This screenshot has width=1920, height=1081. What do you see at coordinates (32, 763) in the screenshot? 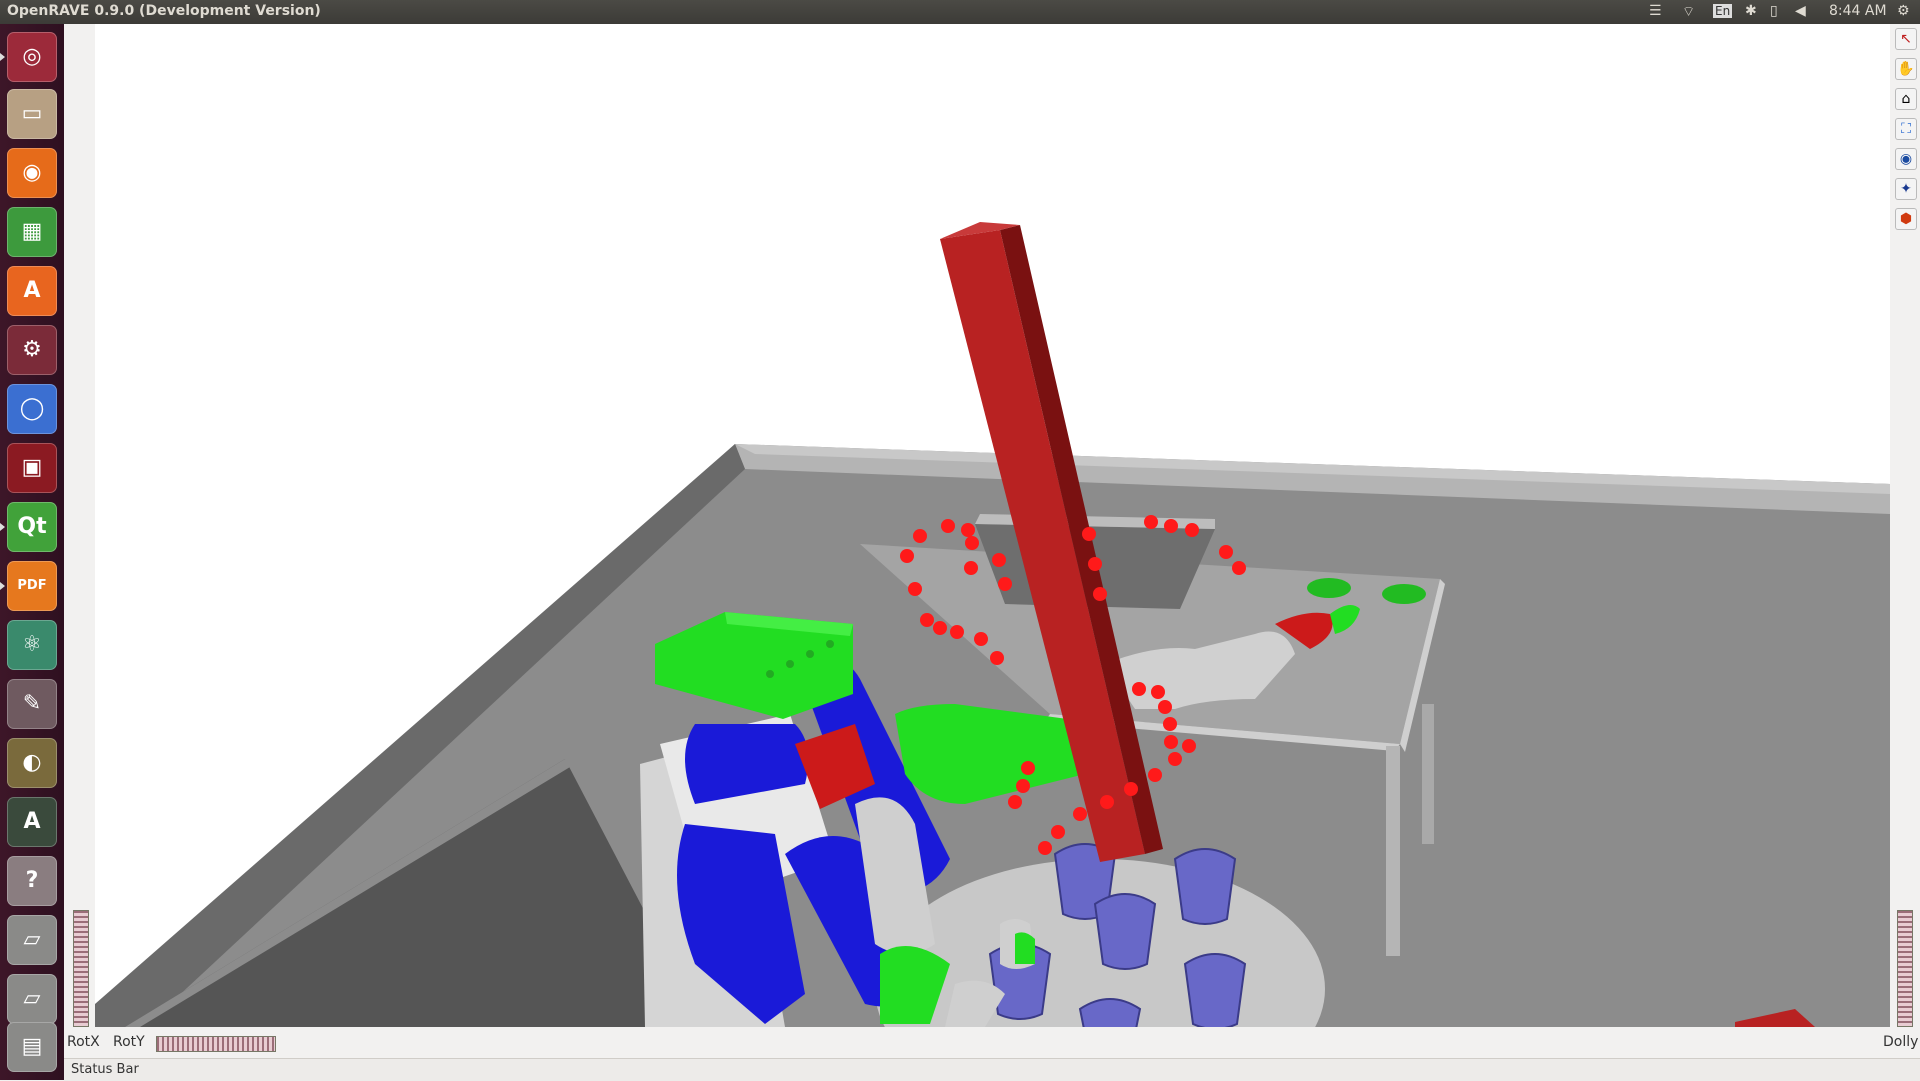
I see `image-viewer-icon: ◐` at bounding box center [32, 763].